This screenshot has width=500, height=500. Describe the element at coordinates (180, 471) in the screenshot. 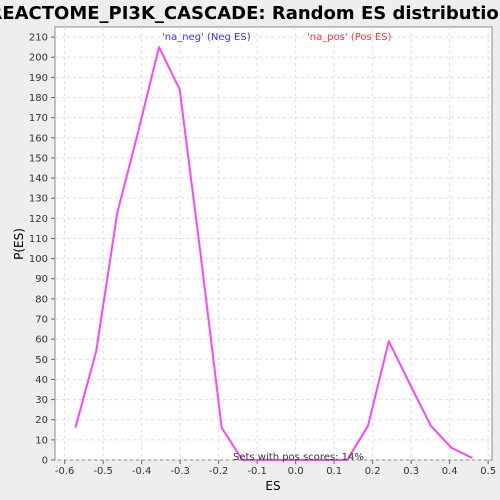

I see `x-tick-label: -0.3` at that location.